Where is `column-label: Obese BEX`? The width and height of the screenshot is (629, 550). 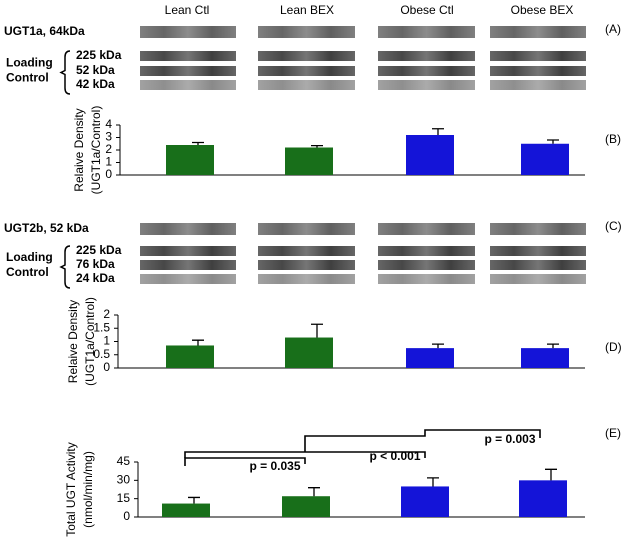
column-label: Obese BEX is located at coordinates (542, 10).